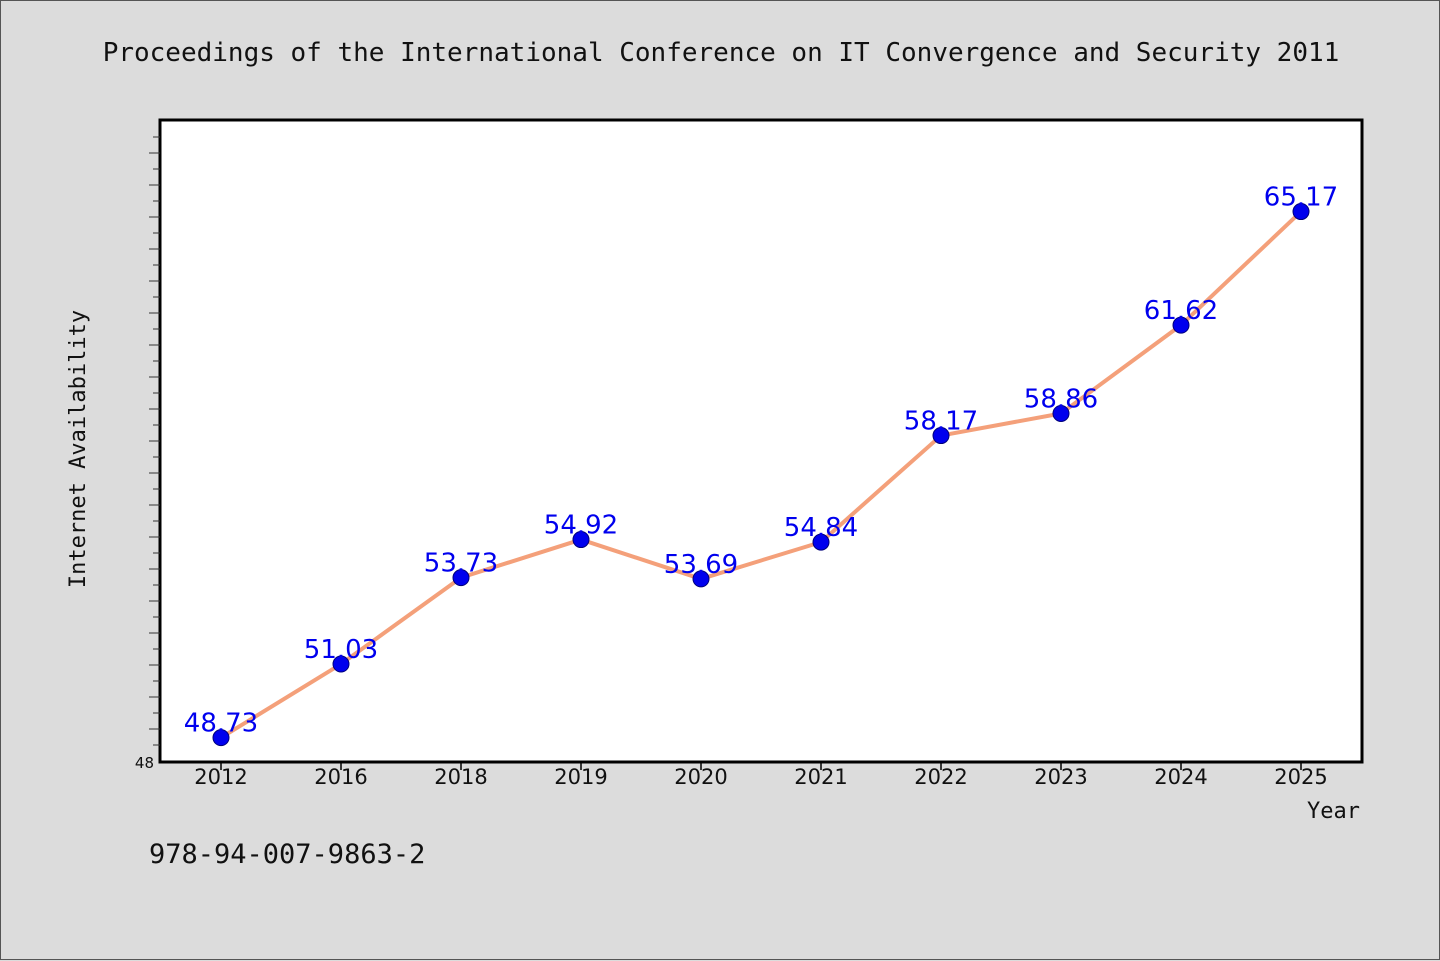  Describe the element at coordinates (1060, 777) in the screenshot. I see `x-tick-label: 2023` at that location.